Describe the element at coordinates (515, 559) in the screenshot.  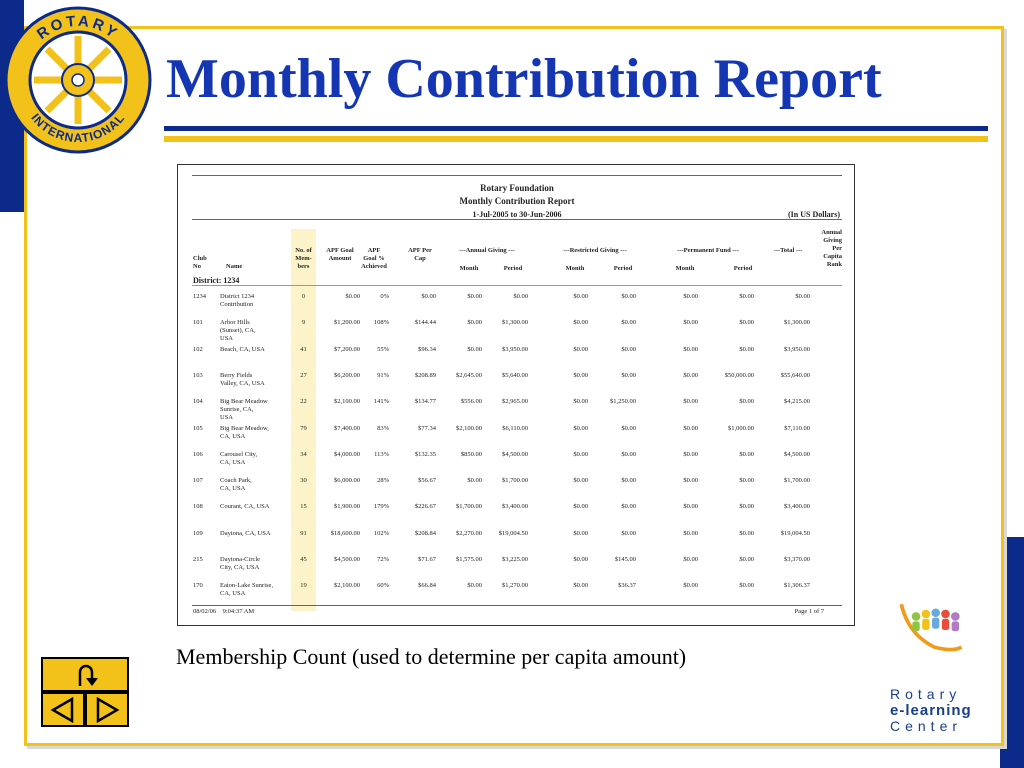
I see `cell-annual-period: $3,225.00` at that location.